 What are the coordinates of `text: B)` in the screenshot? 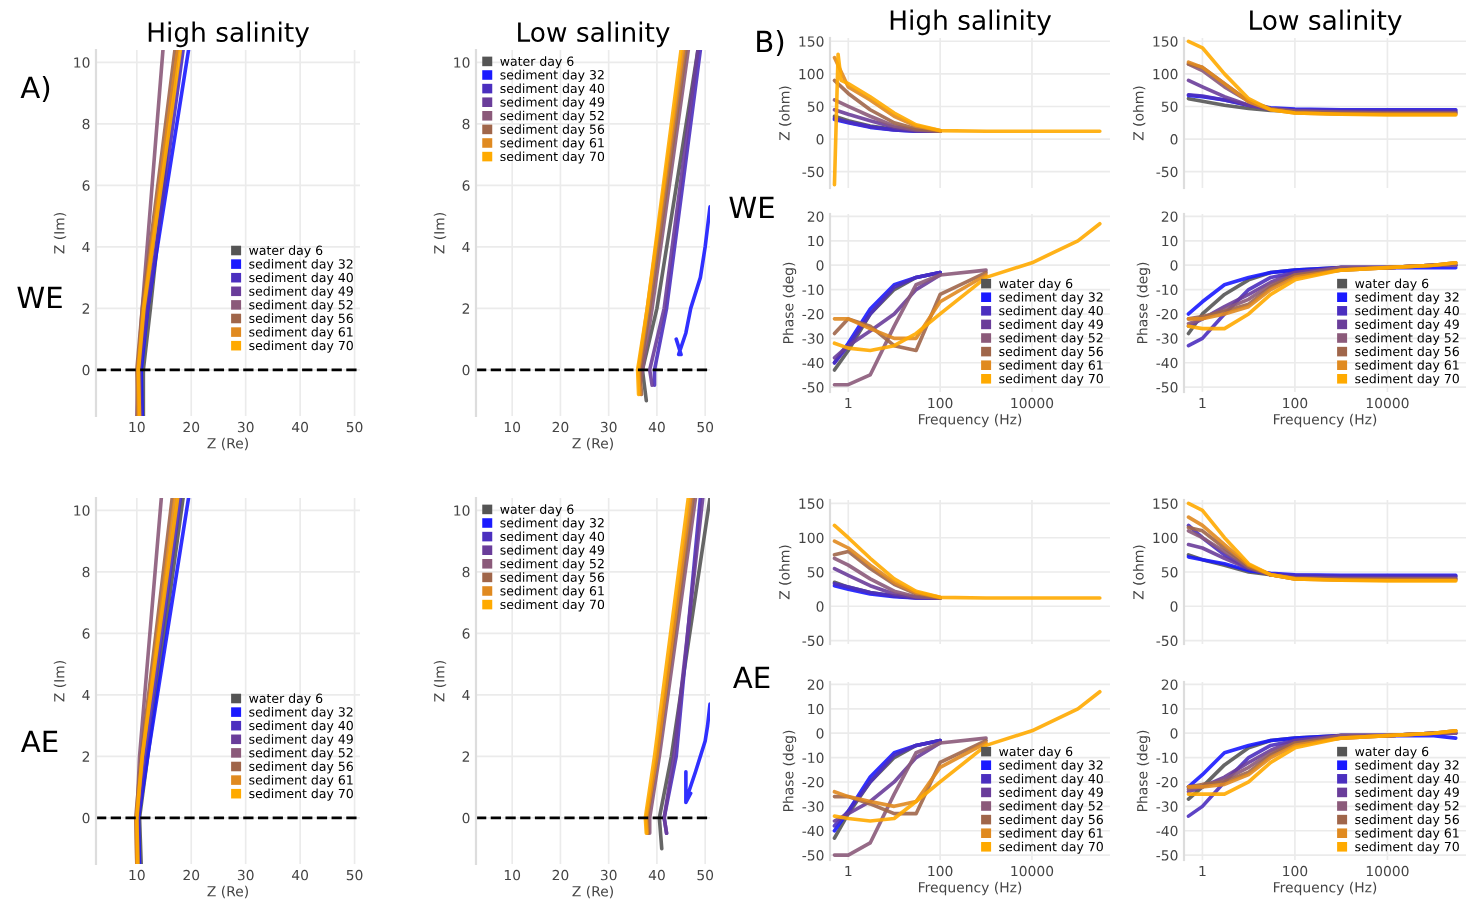 It's located at (770, 42).